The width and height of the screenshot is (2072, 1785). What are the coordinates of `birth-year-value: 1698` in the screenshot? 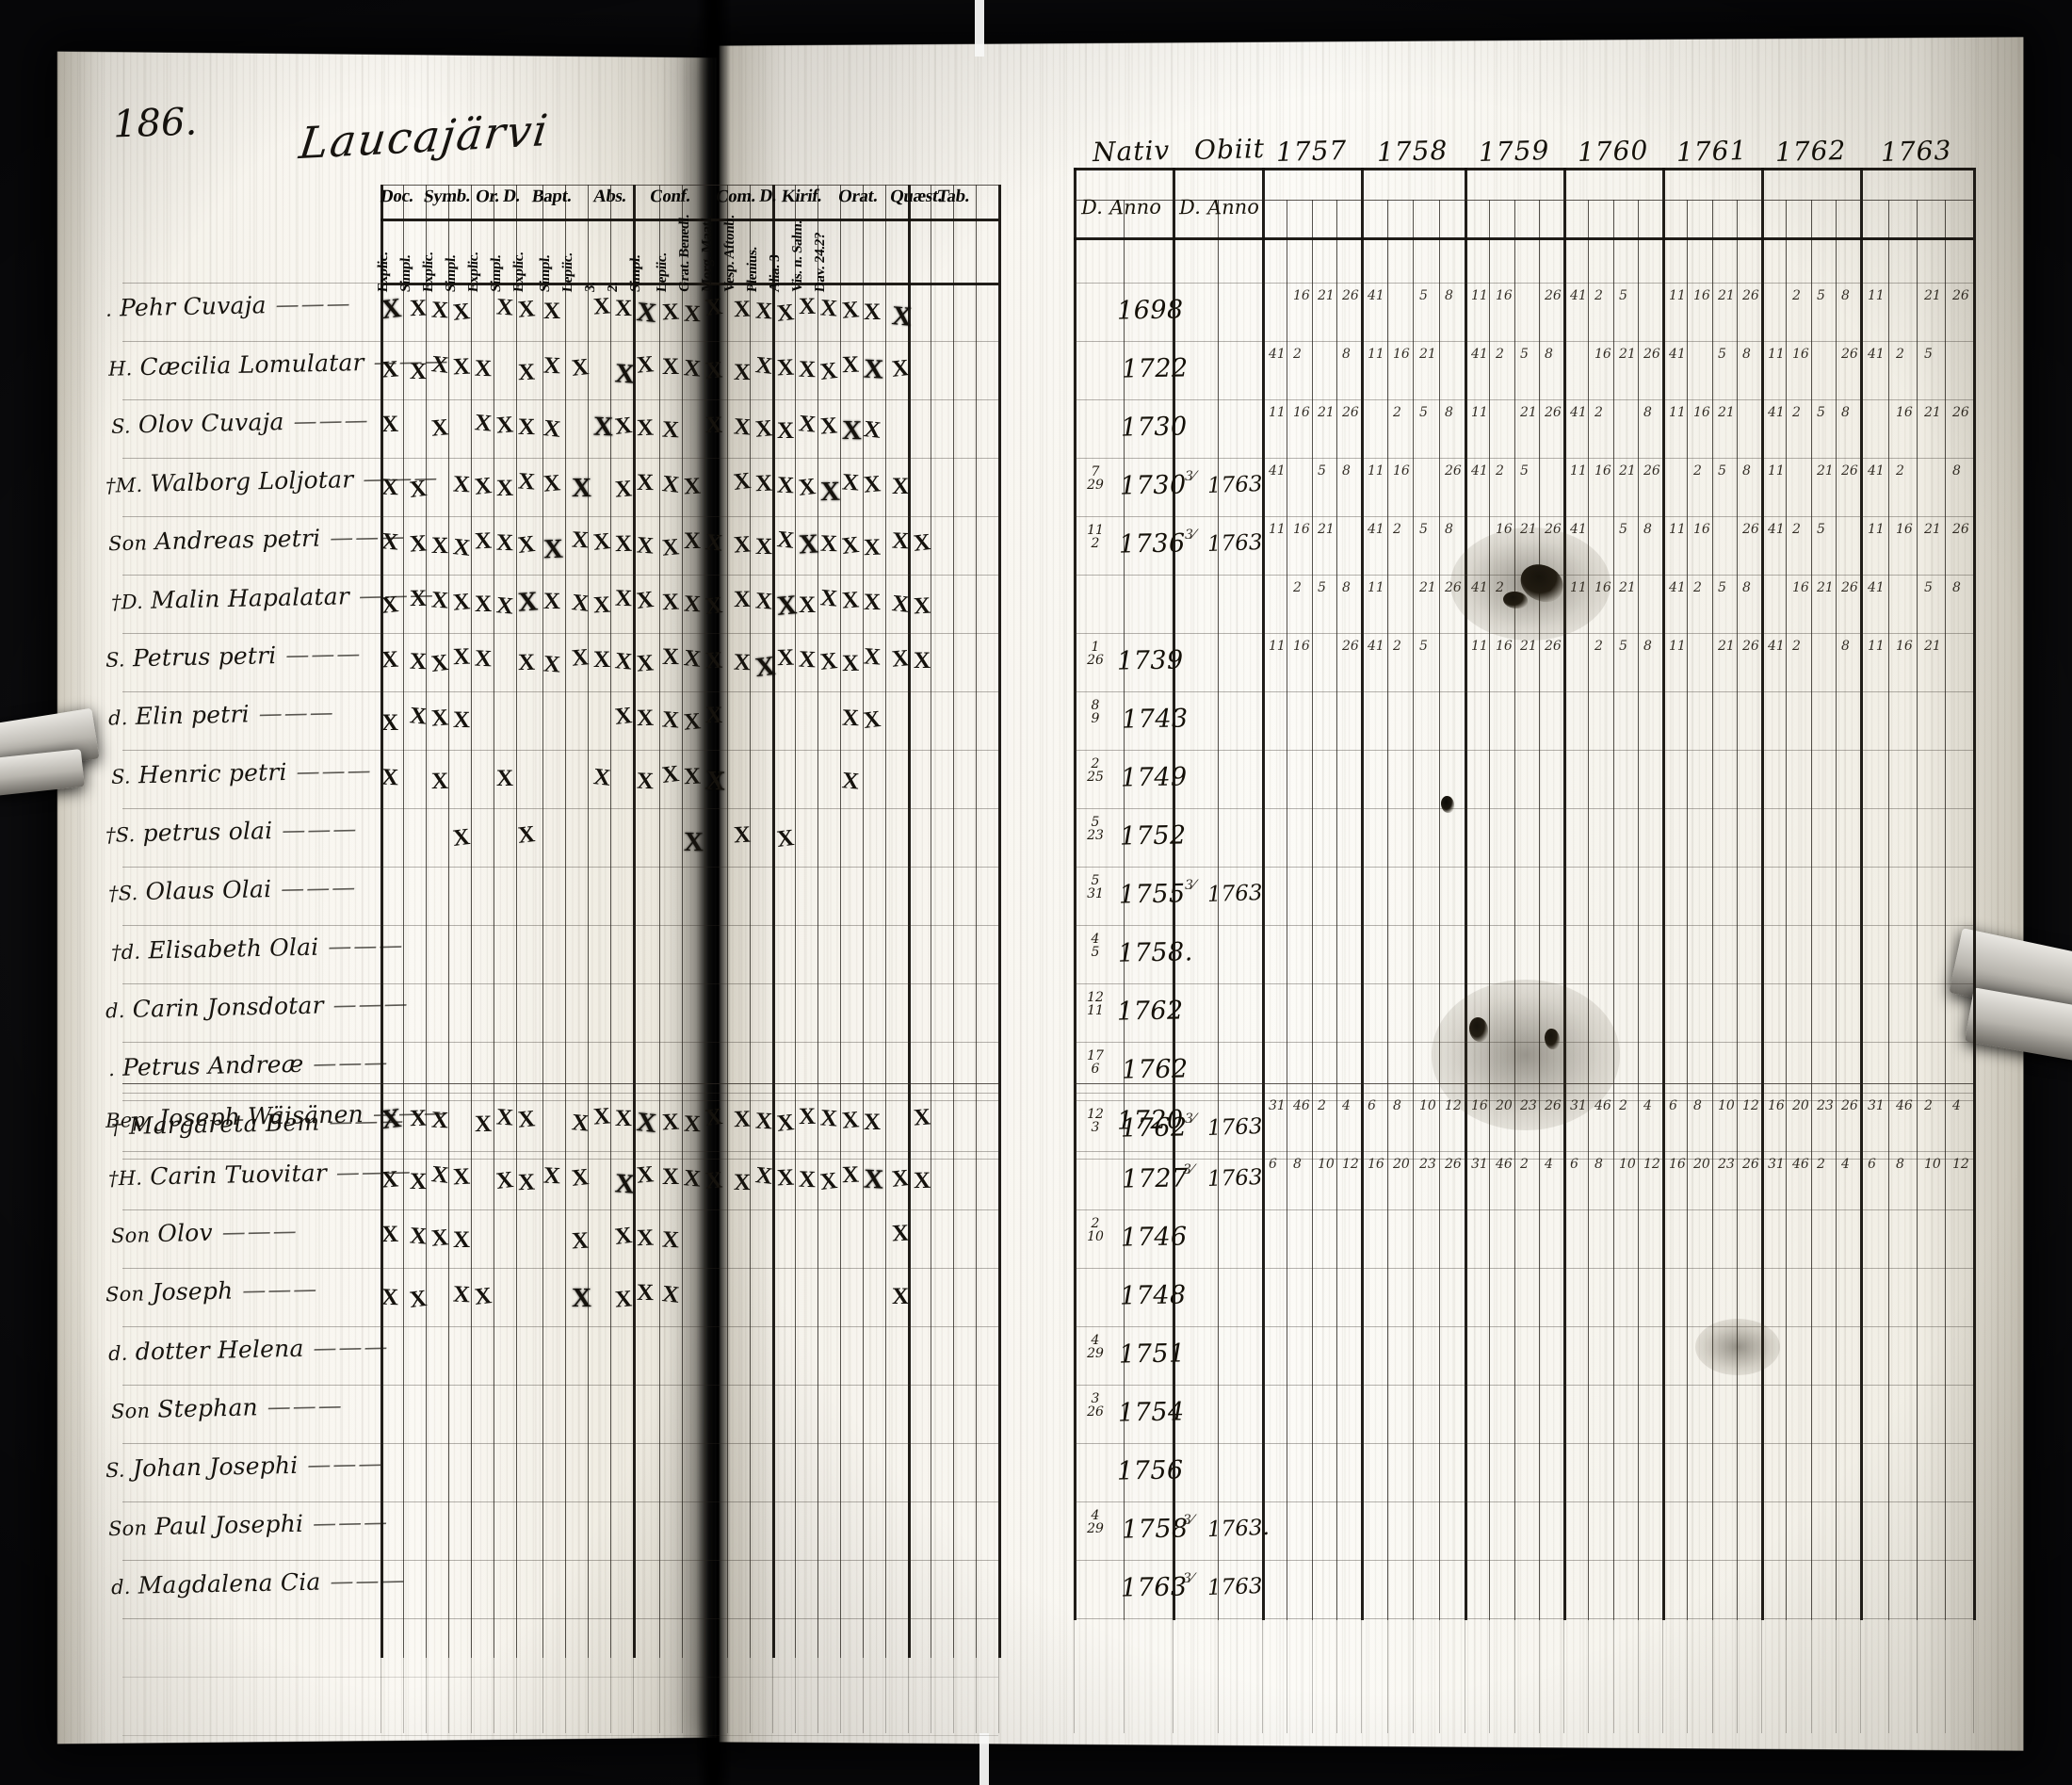 It's located at (1150, 310).